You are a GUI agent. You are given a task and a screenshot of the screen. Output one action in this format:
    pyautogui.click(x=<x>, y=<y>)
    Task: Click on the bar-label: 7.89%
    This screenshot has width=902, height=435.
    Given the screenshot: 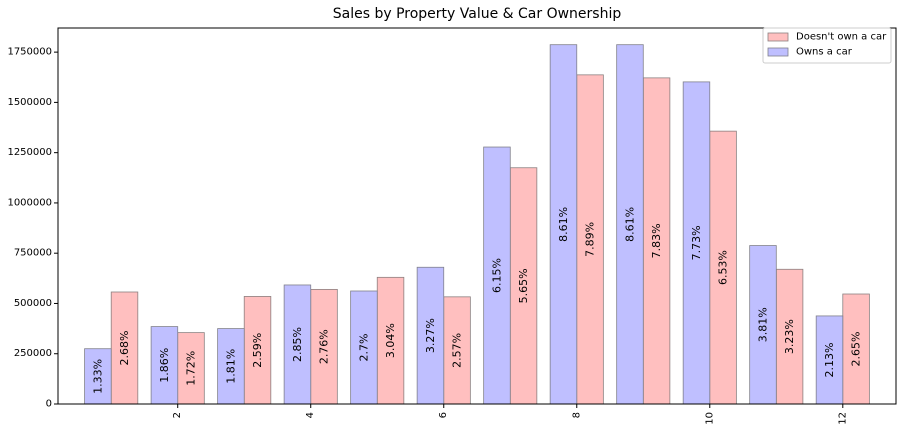 What is the action you would take?
    pyautogui.click(x=590, y=239)
    